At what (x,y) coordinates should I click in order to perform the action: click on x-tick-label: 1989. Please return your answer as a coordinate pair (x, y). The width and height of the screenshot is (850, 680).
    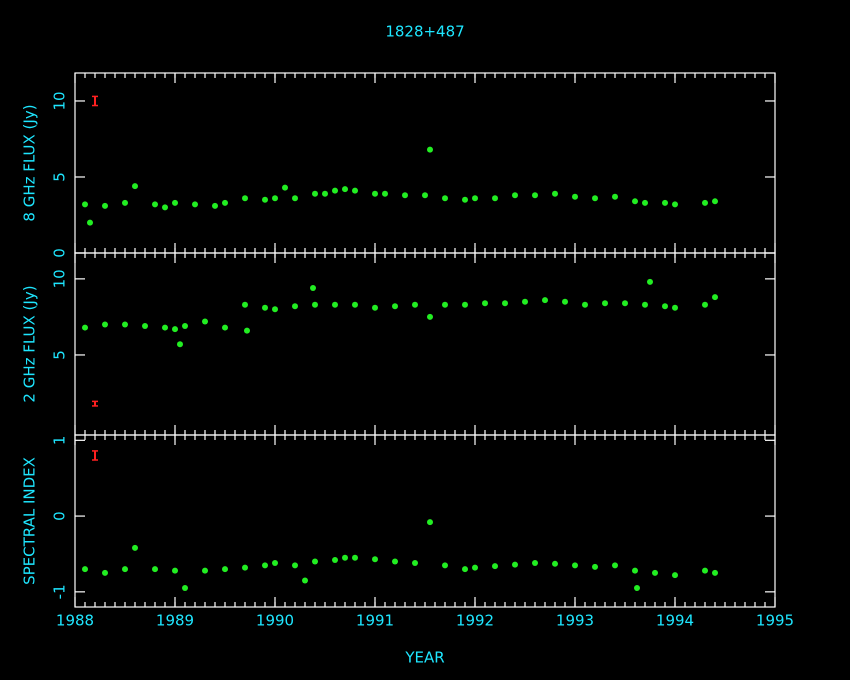
    Looking at the image, I should click on (175, 621).